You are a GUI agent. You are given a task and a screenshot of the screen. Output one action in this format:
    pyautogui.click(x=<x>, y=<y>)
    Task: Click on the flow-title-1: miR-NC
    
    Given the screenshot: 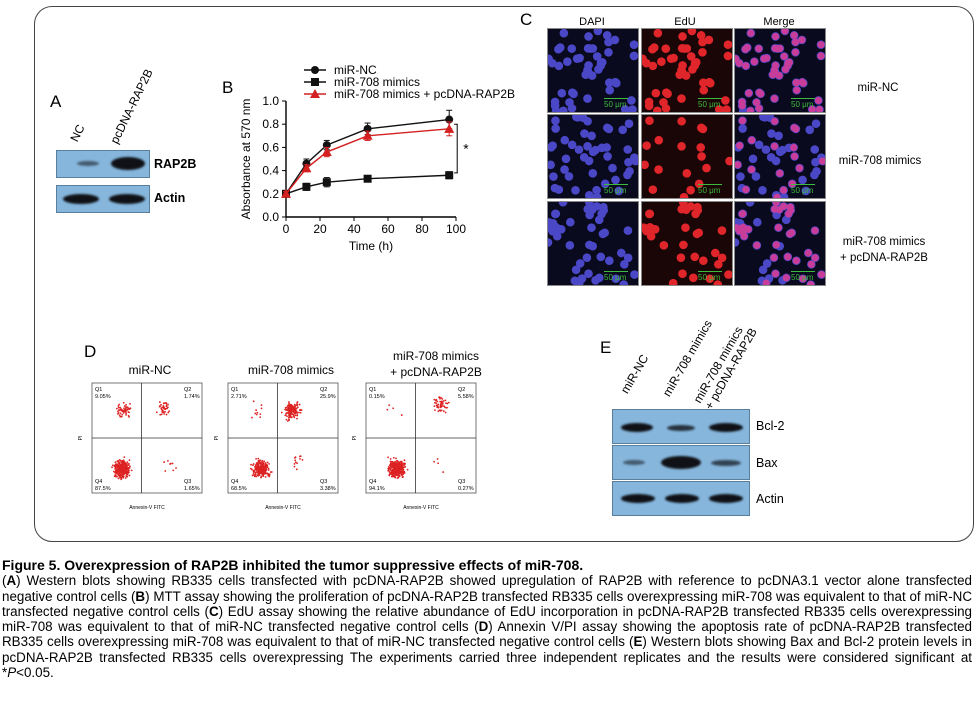 What is the action you would take?
    pyautogui.click(x=150, y=370)
    